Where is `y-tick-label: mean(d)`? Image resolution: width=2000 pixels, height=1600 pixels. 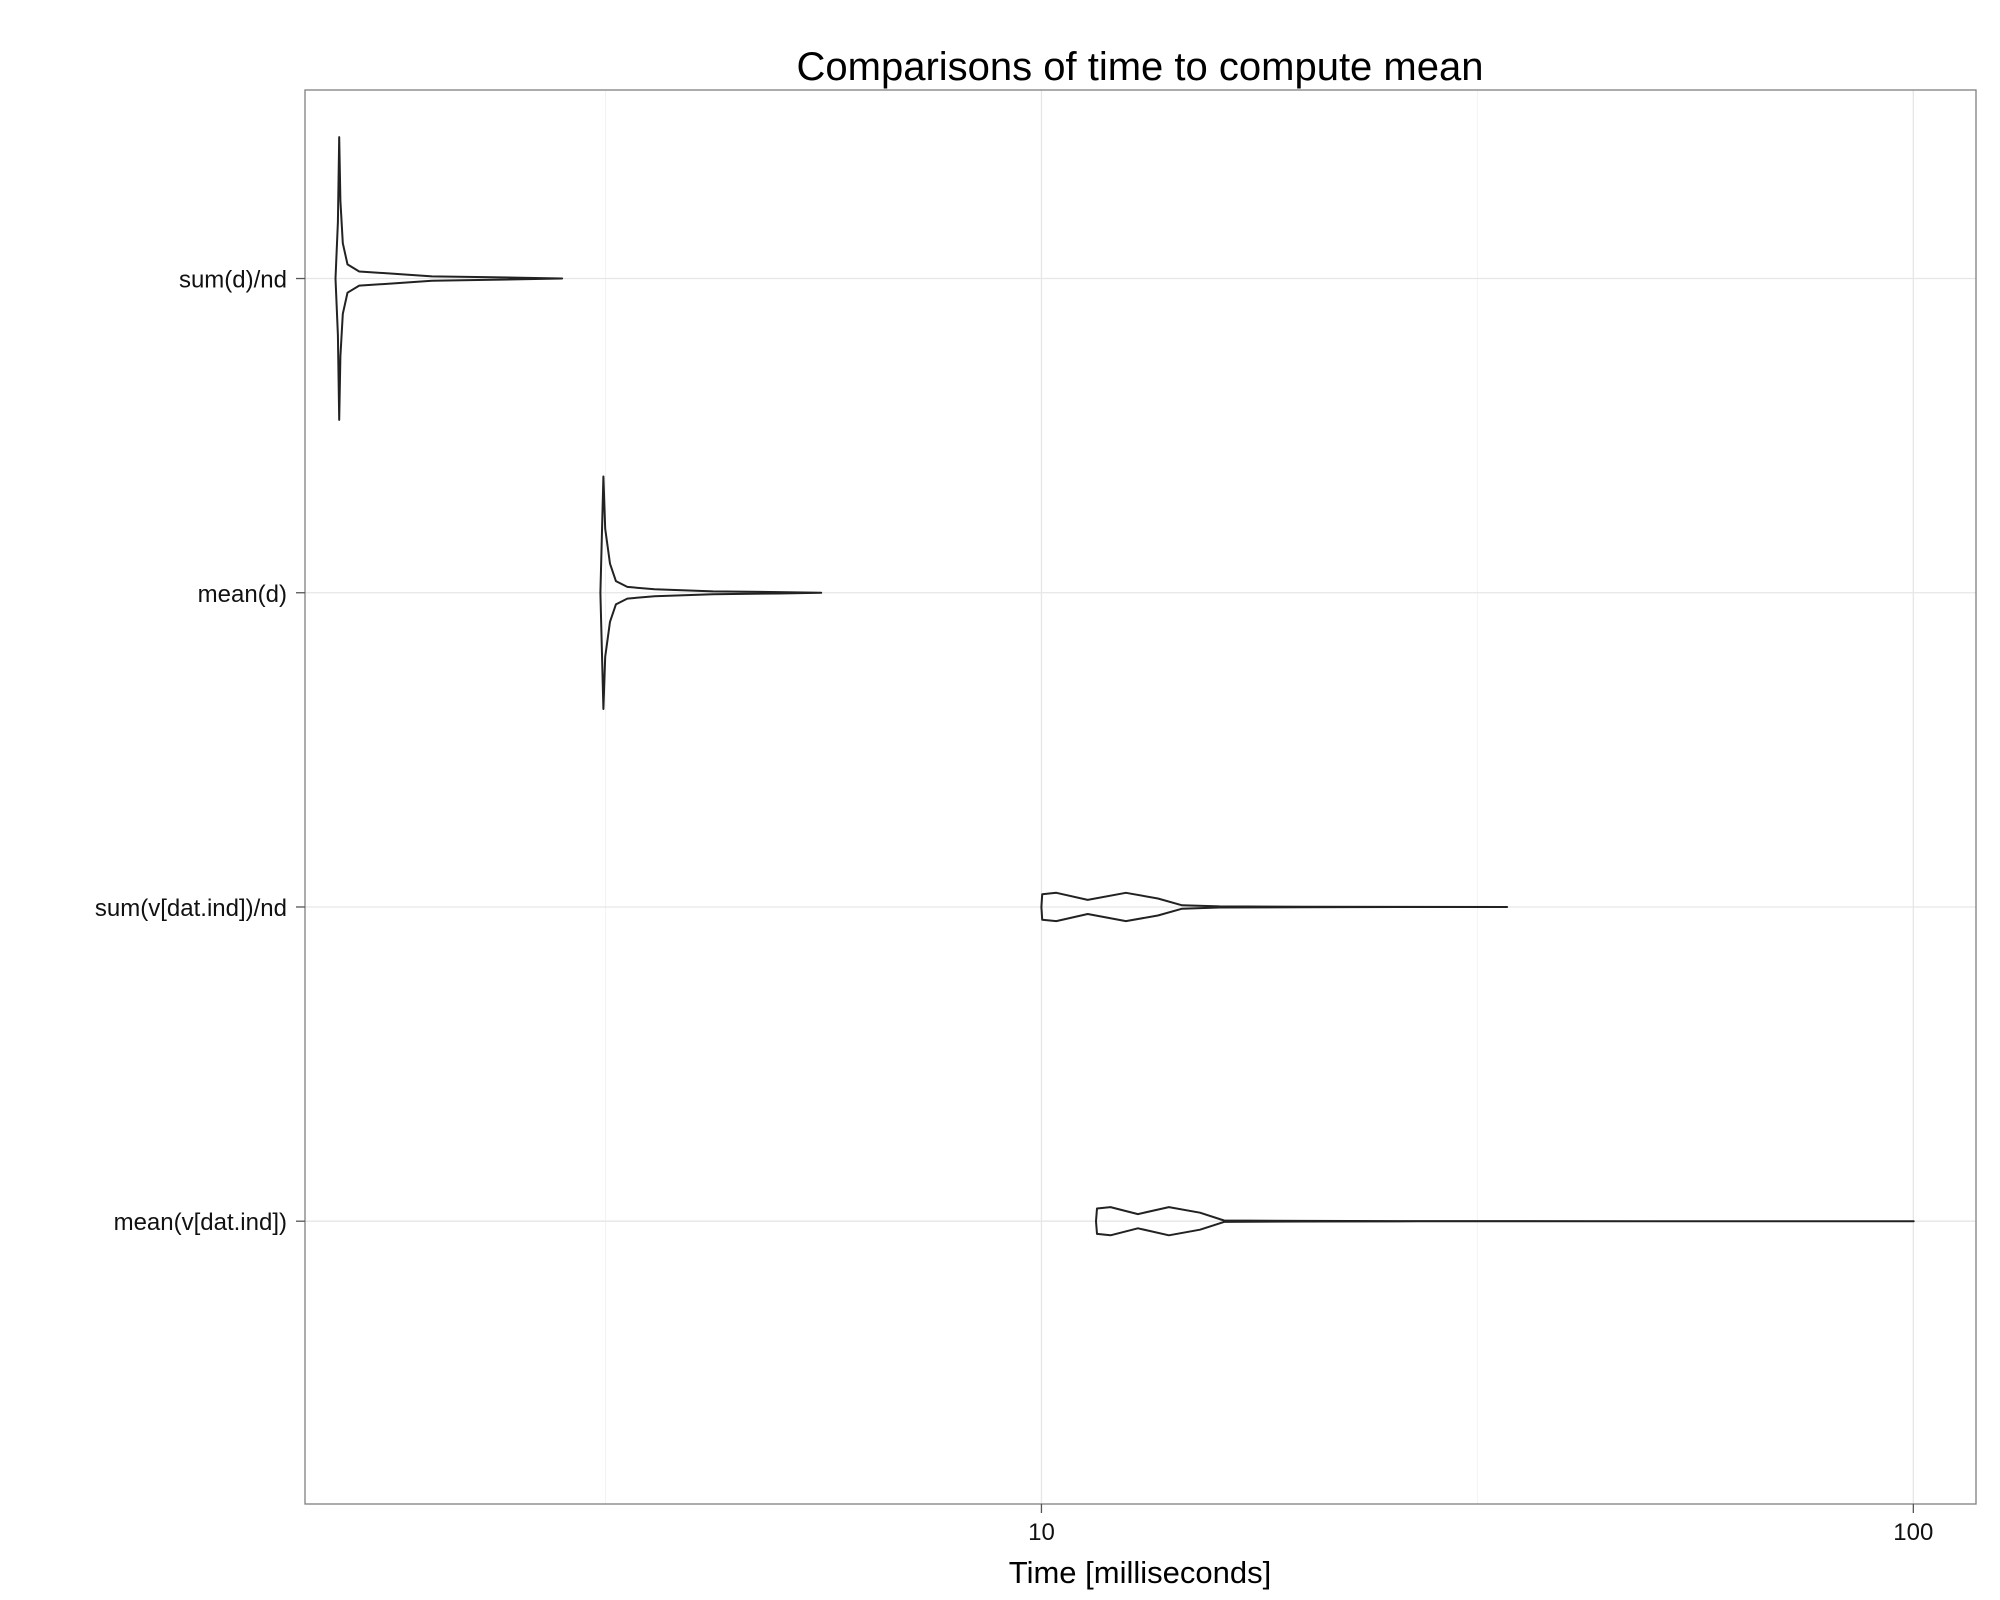
y-tick-label: mean(d) is located at coordinates (242, 594).